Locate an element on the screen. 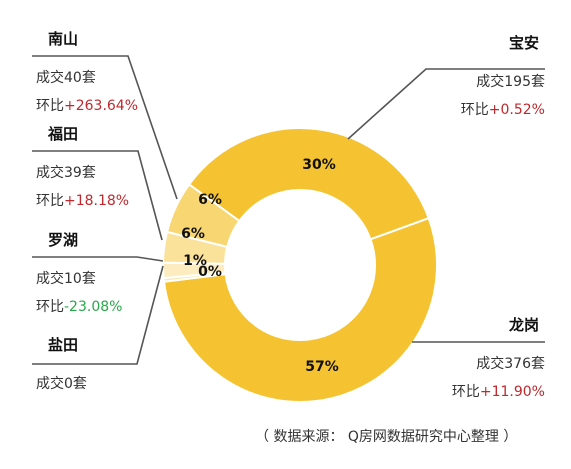  percent-label-4: 6% is located at coordinates (193, 234).